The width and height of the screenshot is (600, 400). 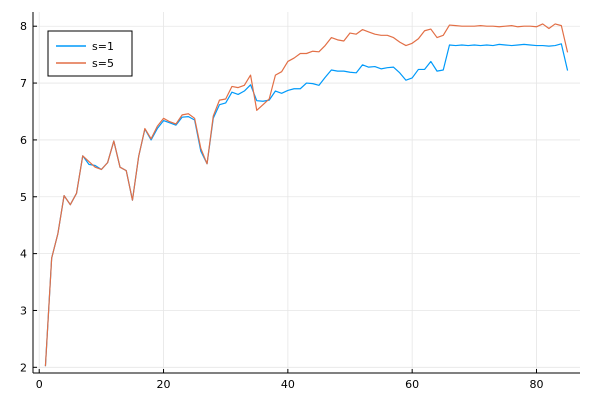 I want to click on y-tick-label: 2, so click(x=23, y=367).